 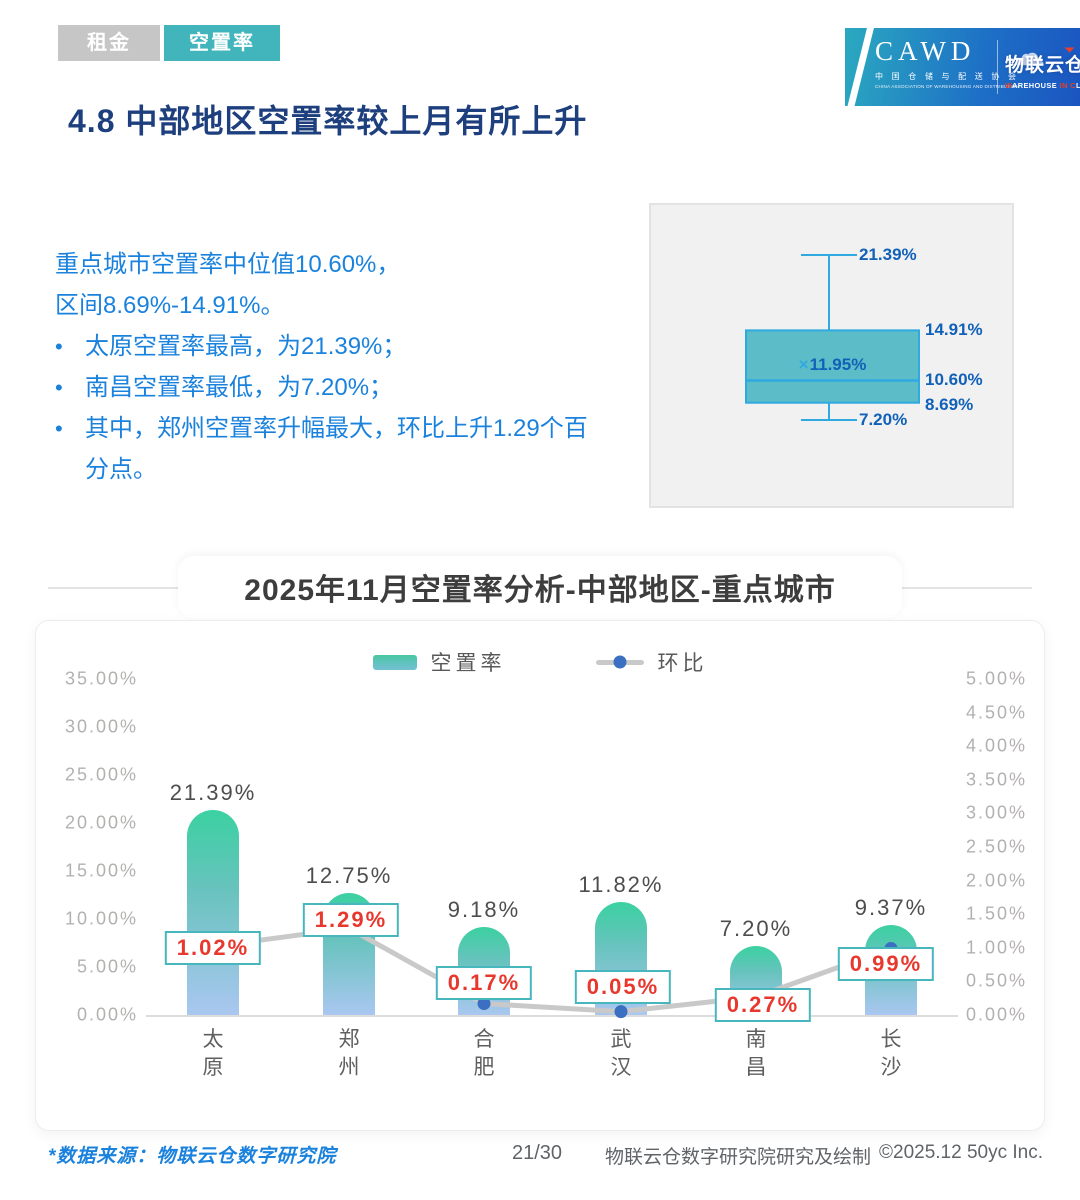 I want to click on legend-label: 环比, so click(x=682, y=663).